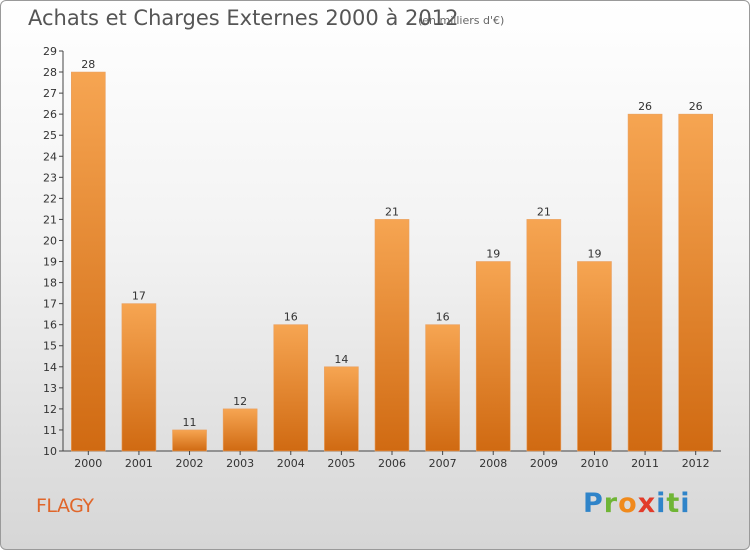 The image size is (750, 550). I want to click on place-name: FLAGY, so click(65, 506).